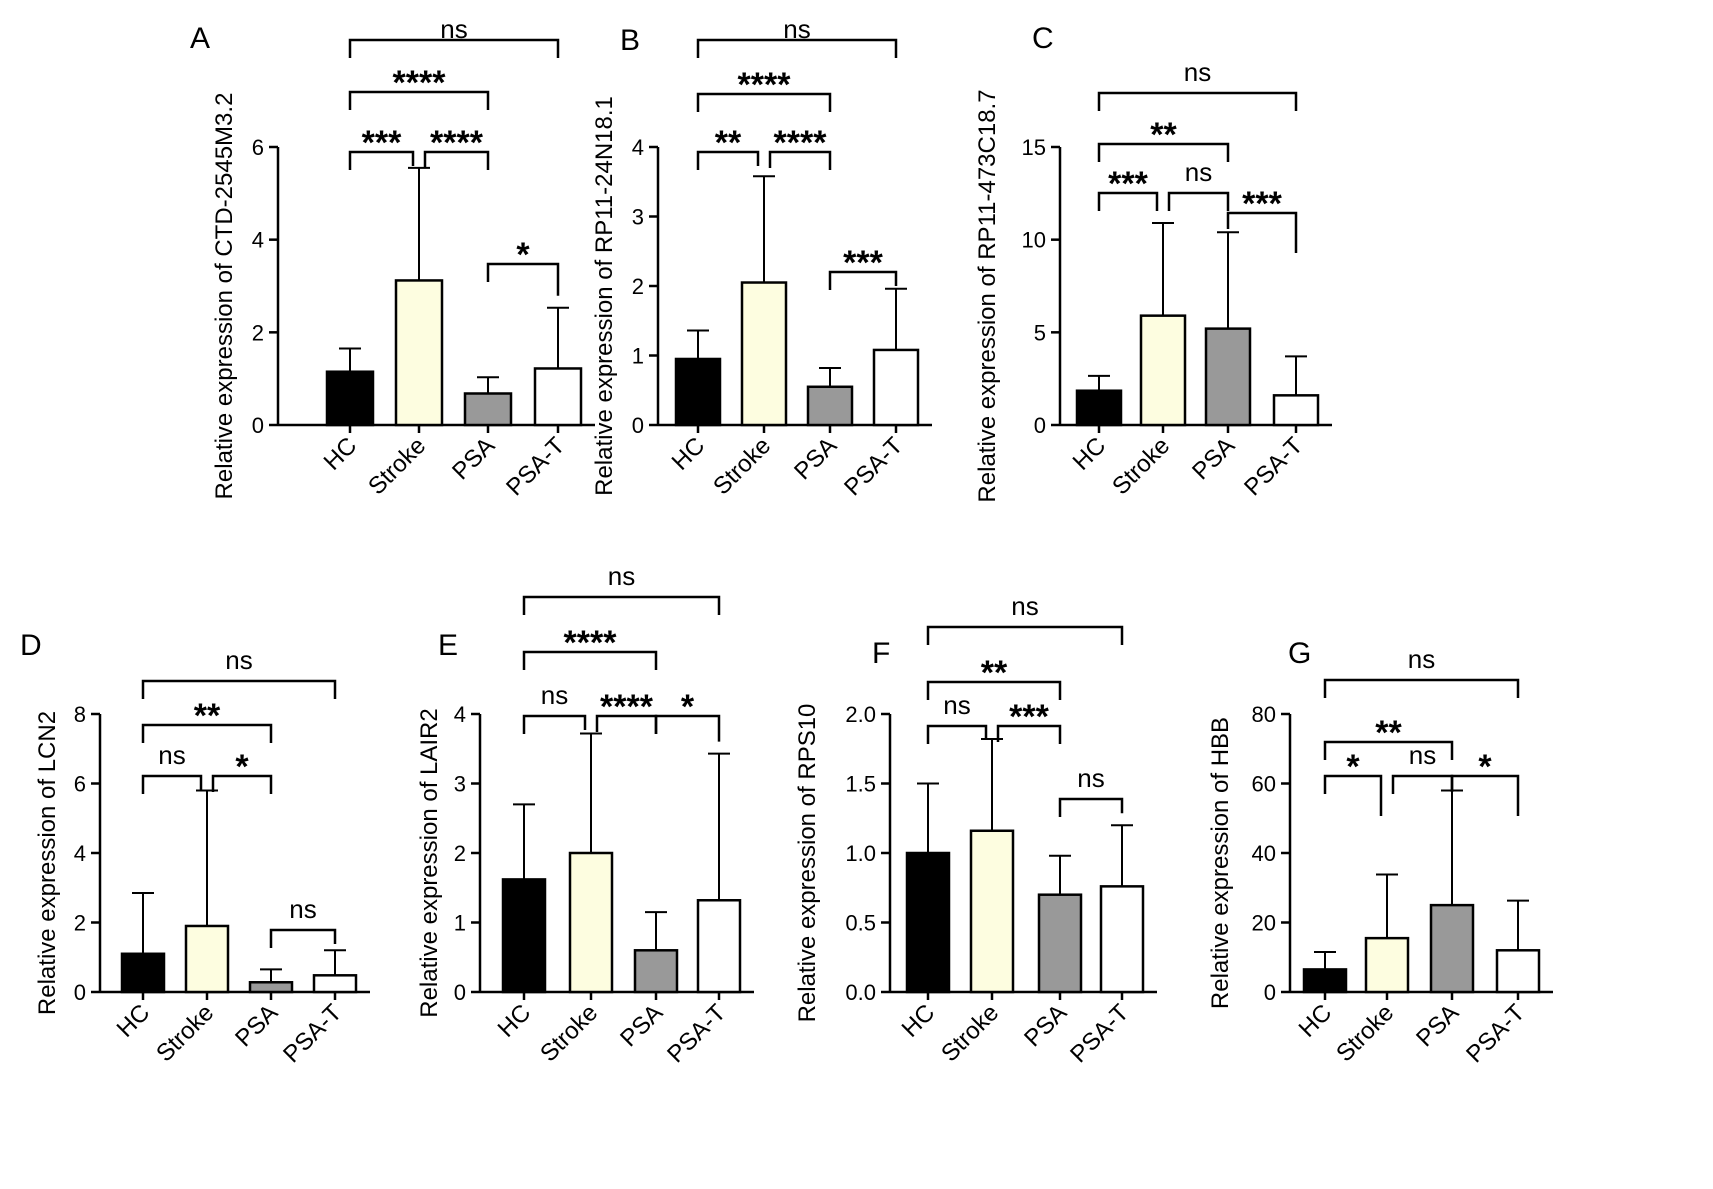 This screenshot has height=1189, width=1713. Describe the element at coordinates (1040, 332) in the screenshot. I see `y-tick-label: 5` at that location.